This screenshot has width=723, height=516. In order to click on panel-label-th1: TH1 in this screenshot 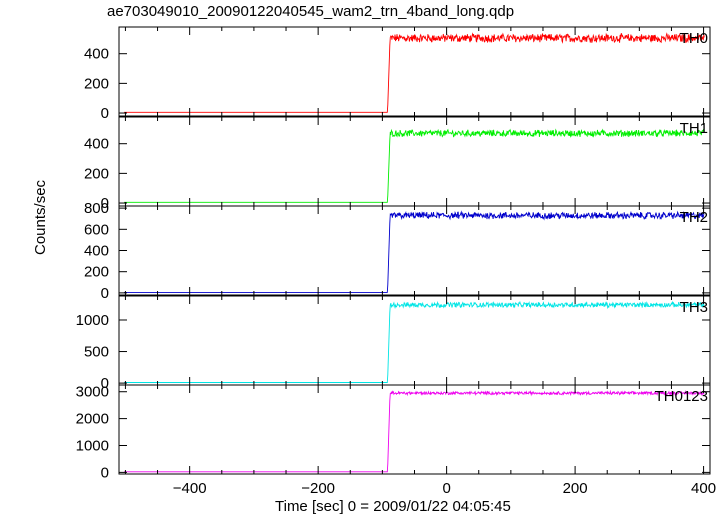, I will do `click(694, 128)`.